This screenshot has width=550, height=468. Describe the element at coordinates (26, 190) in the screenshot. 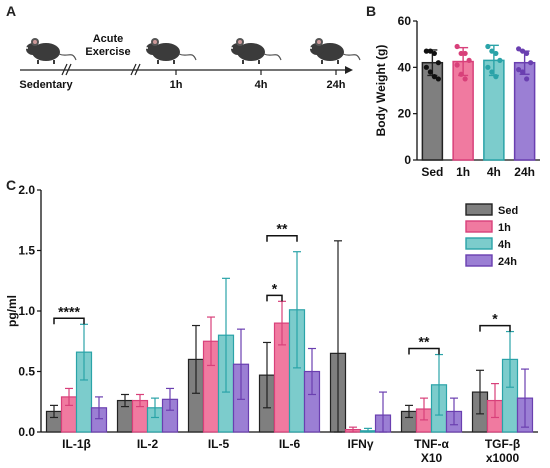

I see `c-y-tick-label: 2.0` at that location.